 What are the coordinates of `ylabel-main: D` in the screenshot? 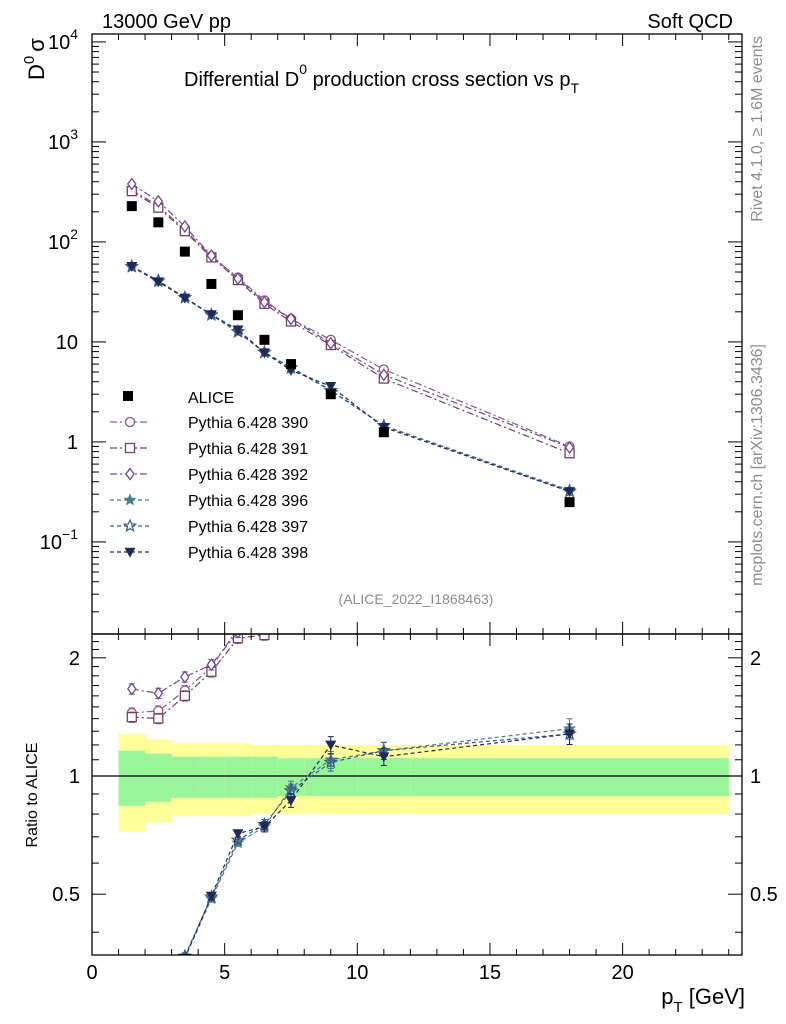 It's located at (36, 72).